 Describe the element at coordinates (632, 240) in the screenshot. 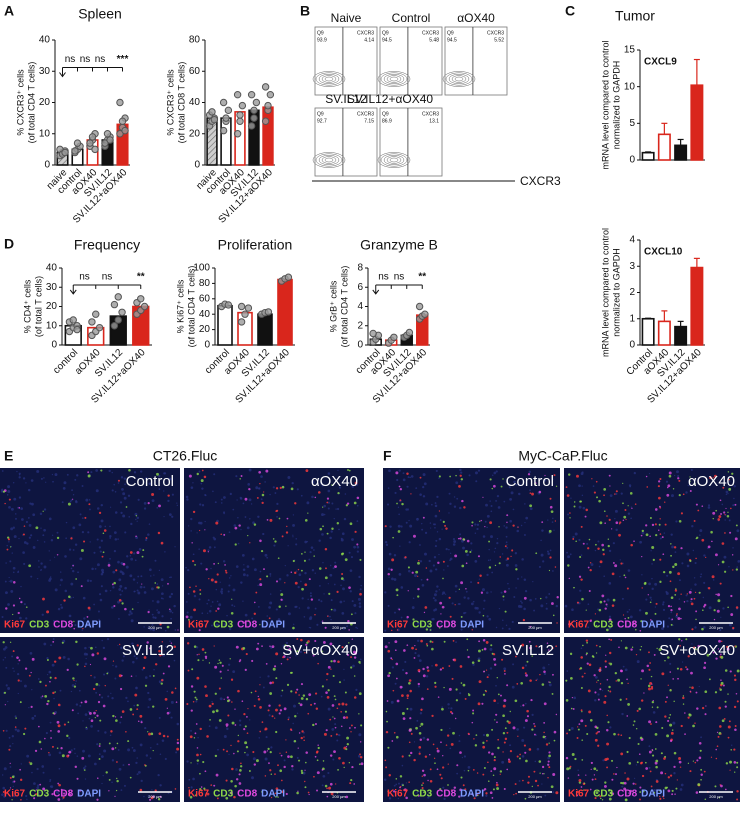

I see `y-tick-label: 4` at that location.